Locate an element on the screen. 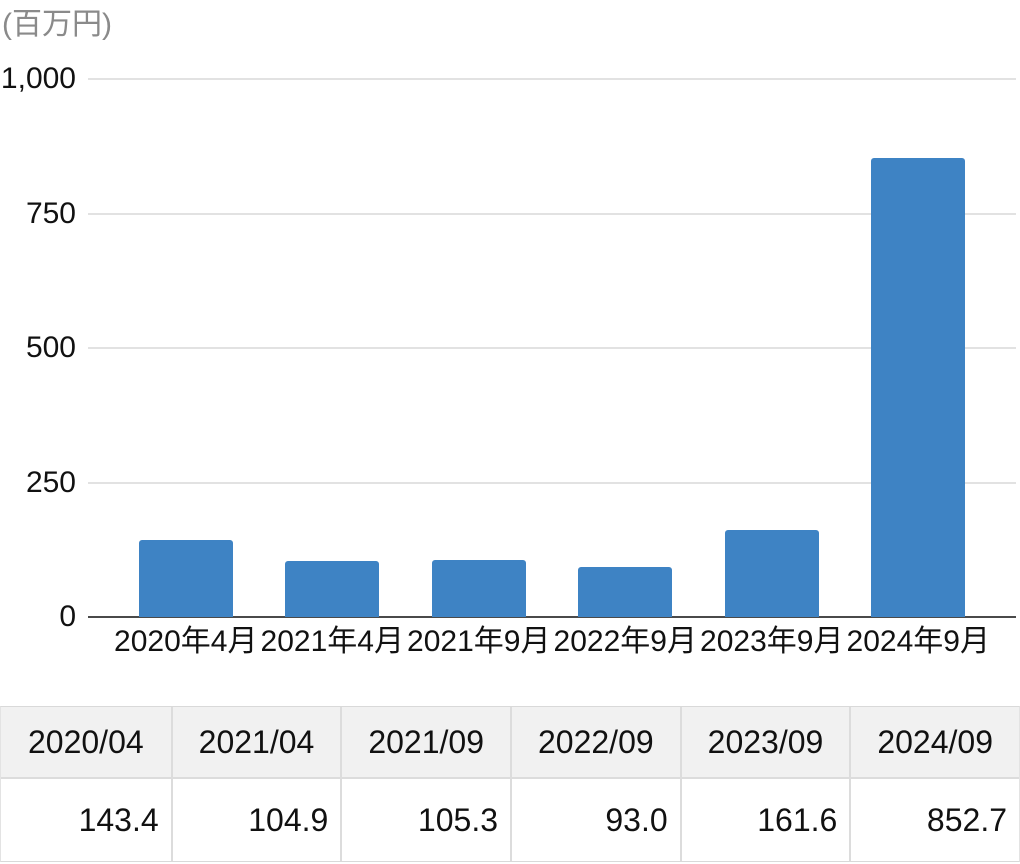 The height and width of the screenshot is (864, 1020). x-tick-label: 2022年9月 is located at coordinates (625, 641).